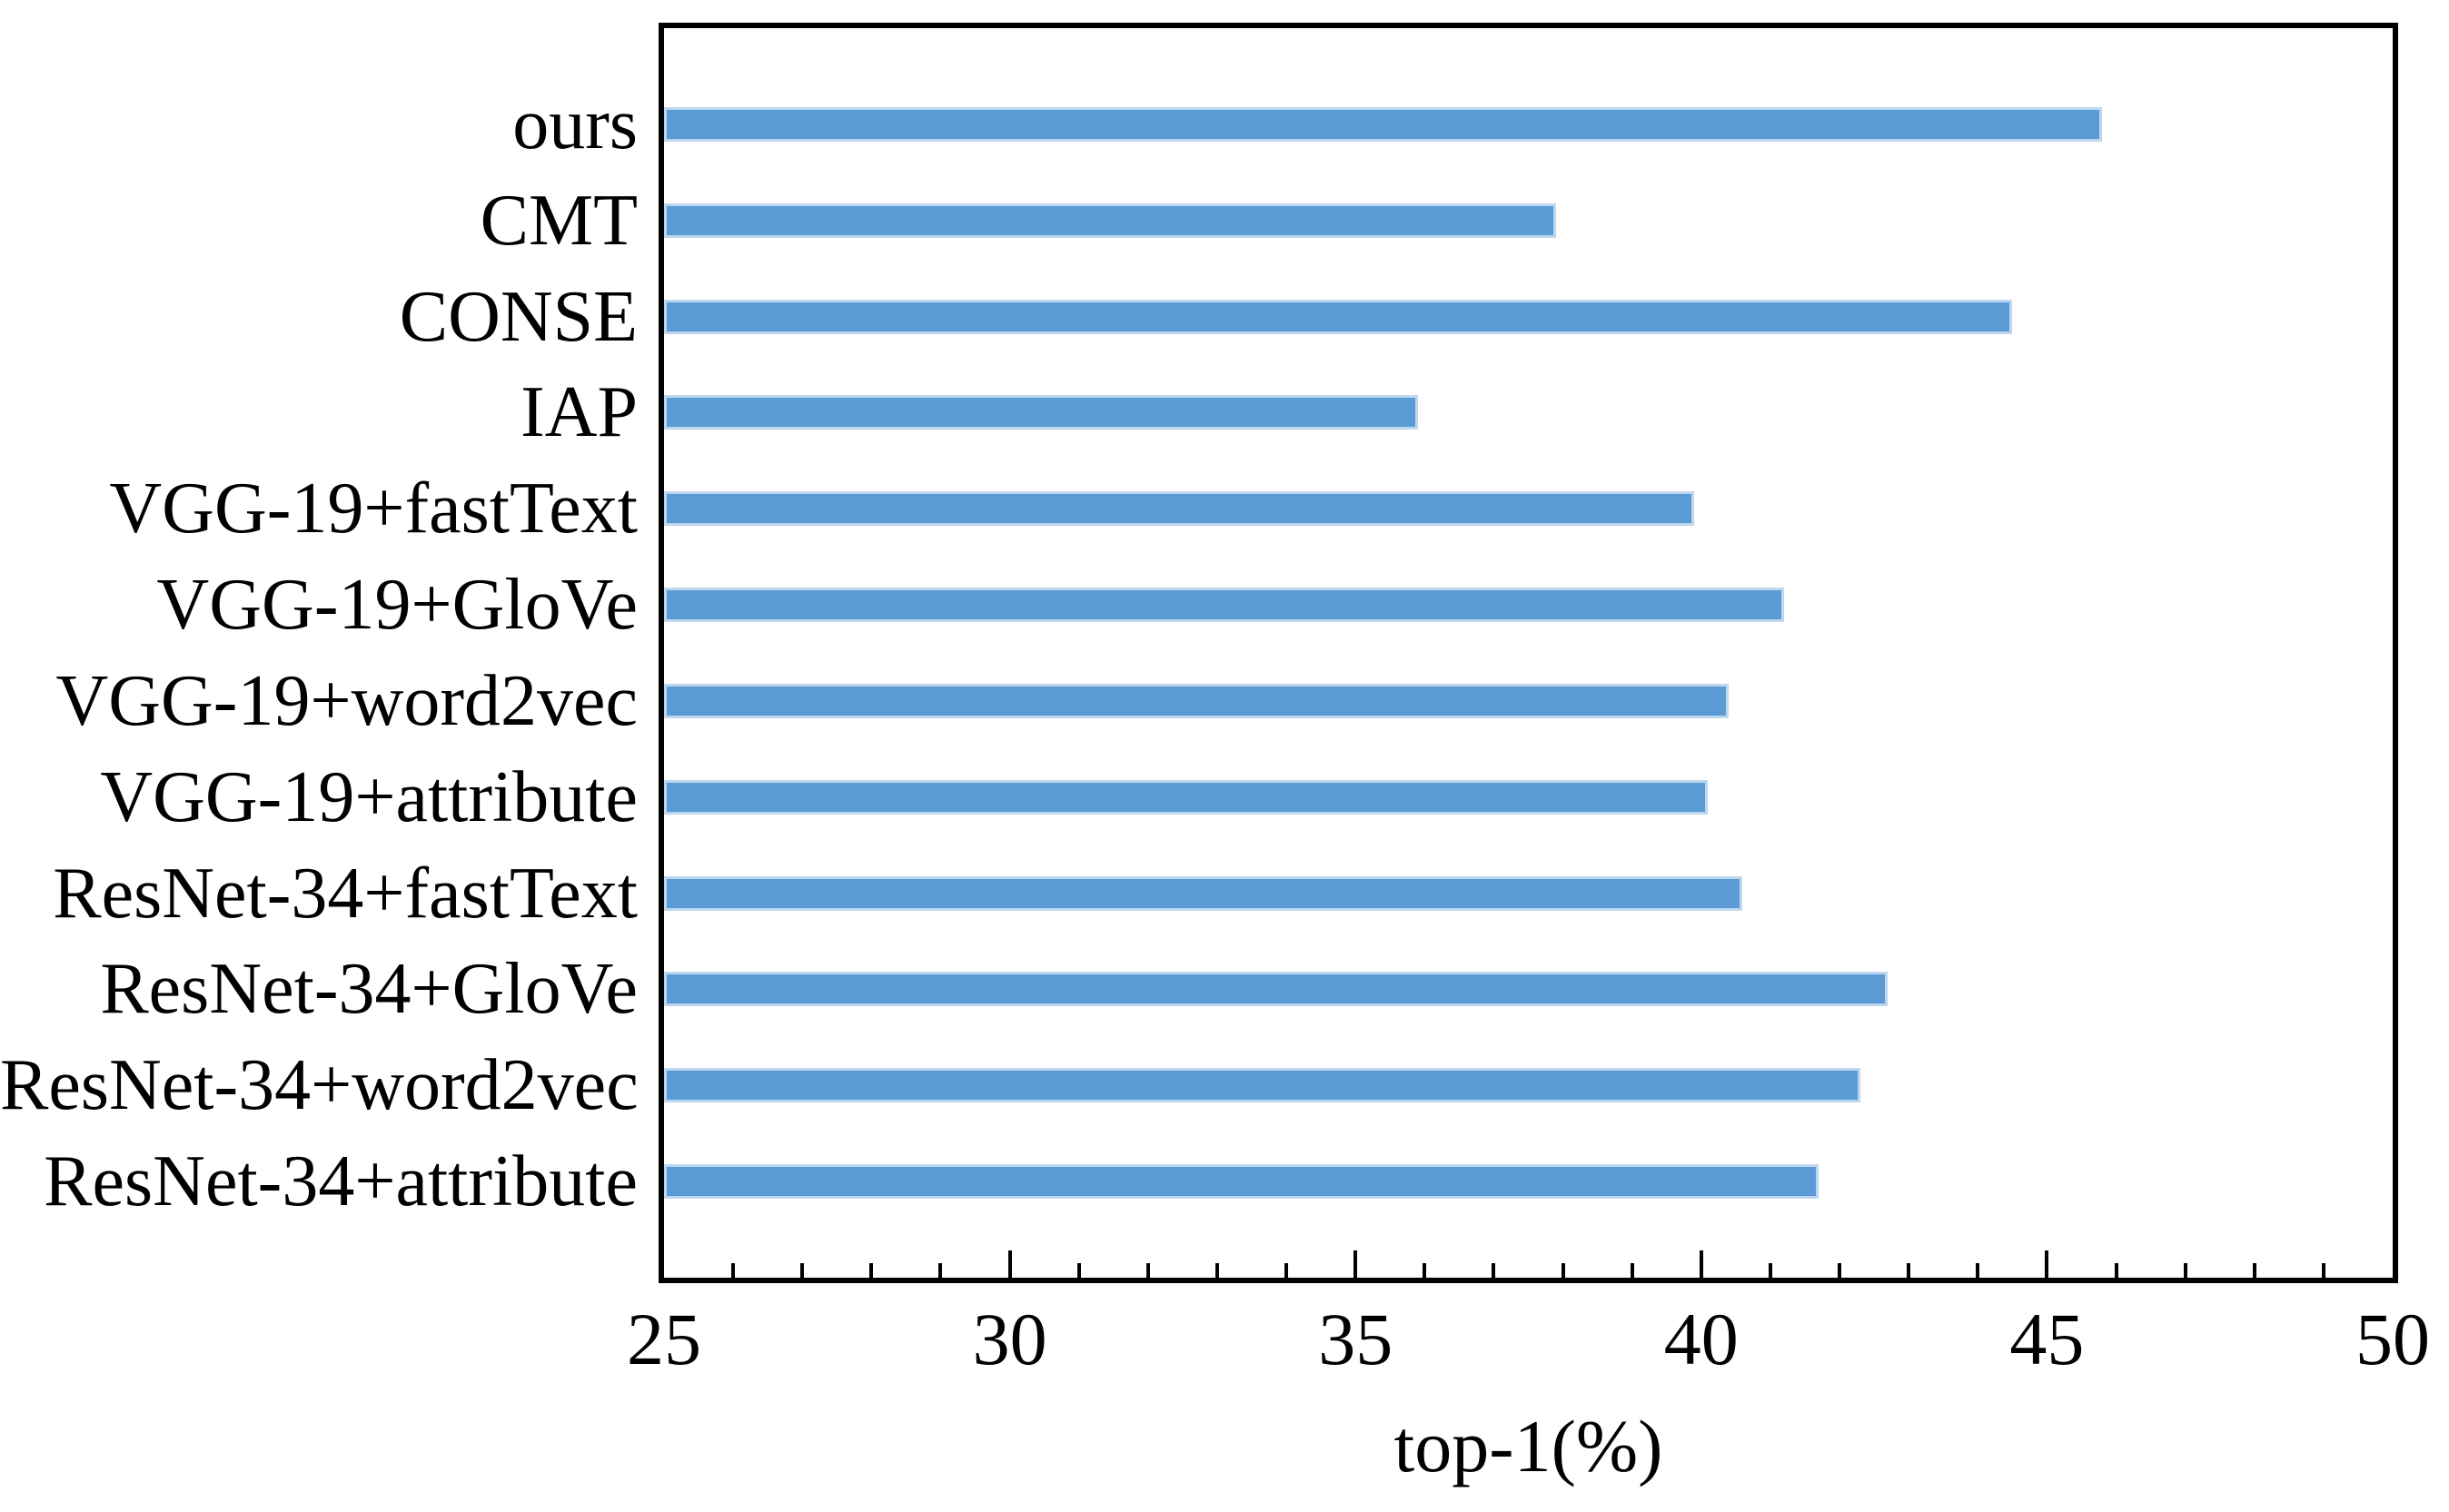 Image resolution: width=2449 pixels, height=1512 pixels. What do you see at coordinates (1010, 1339) in the screenshot?
I see `x-tick-label: 30` at bounding box center [1010, 1339].